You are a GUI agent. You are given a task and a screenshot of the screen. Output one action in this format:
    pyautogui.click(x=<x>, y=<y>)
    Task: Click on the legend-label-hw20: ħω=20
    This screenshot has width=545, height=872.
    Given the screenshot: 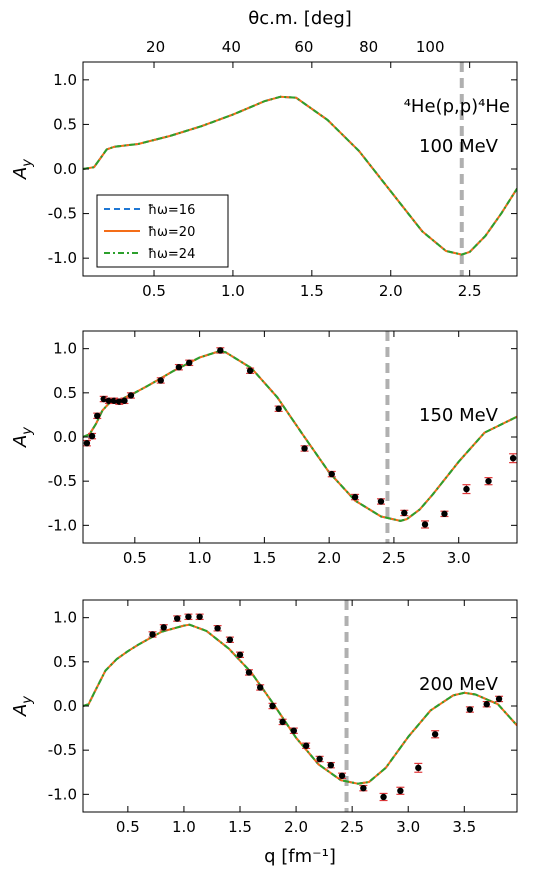 What is the action you would take?
    pyautogui.click(x=171, y=232)
    